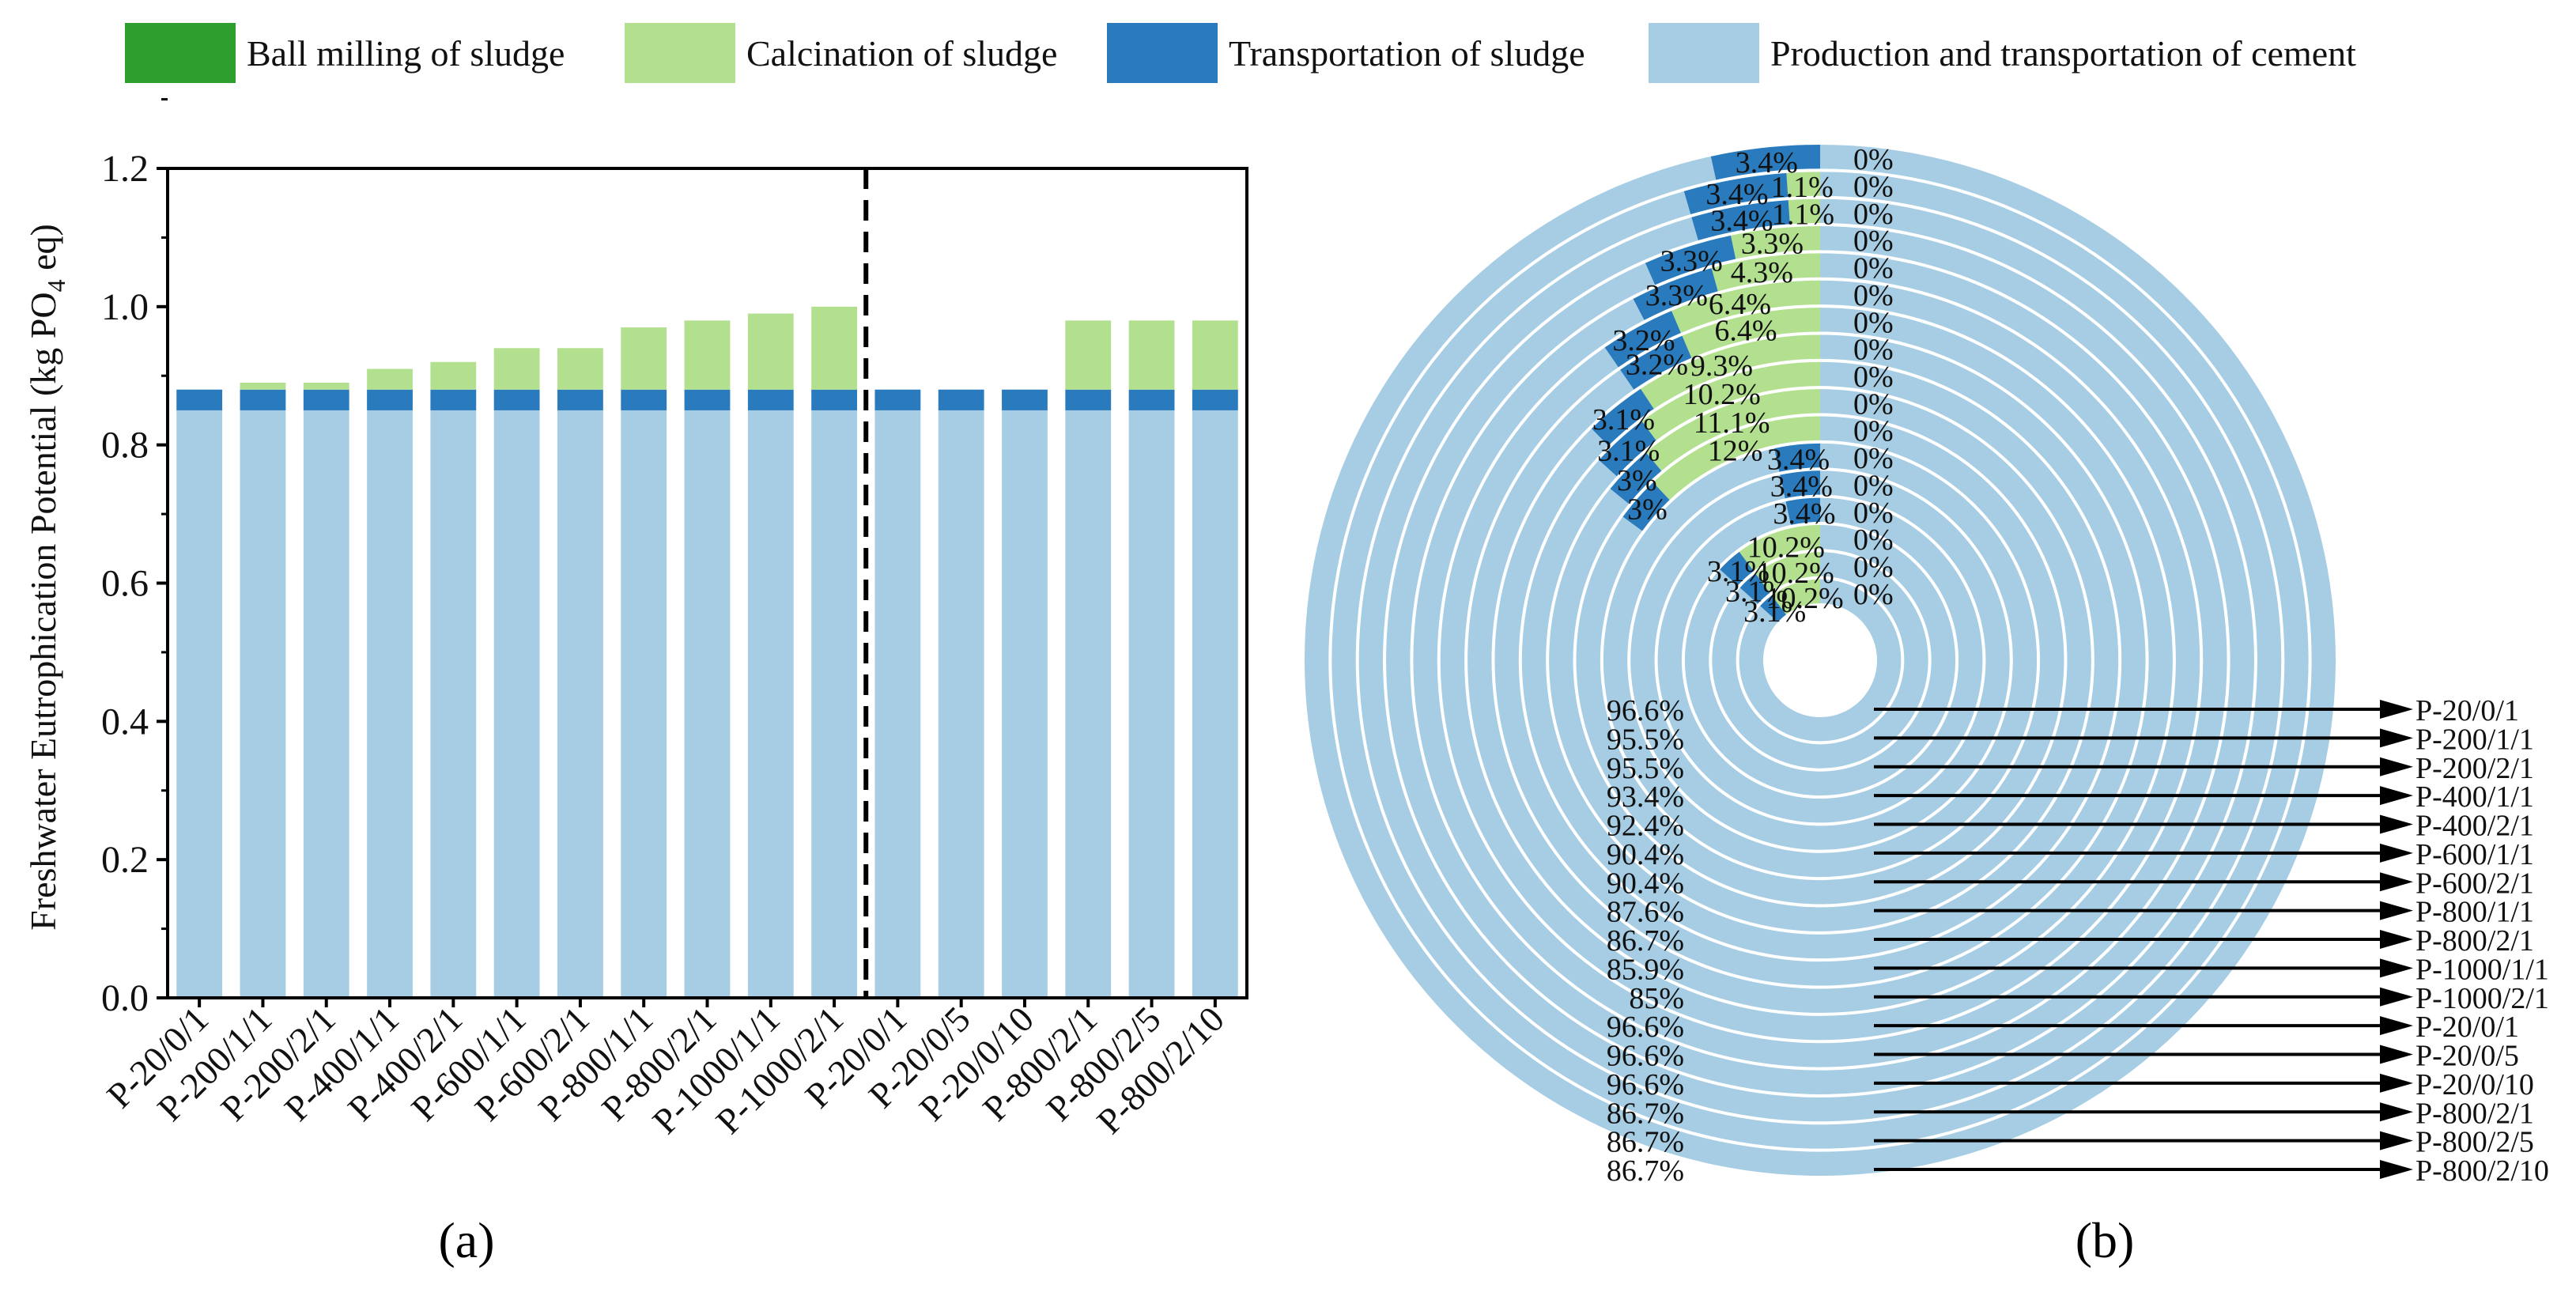  Describe the element at coordinates (1645, 739) in the screenshot. I see `label-cement-1: 95.5%` at that location.